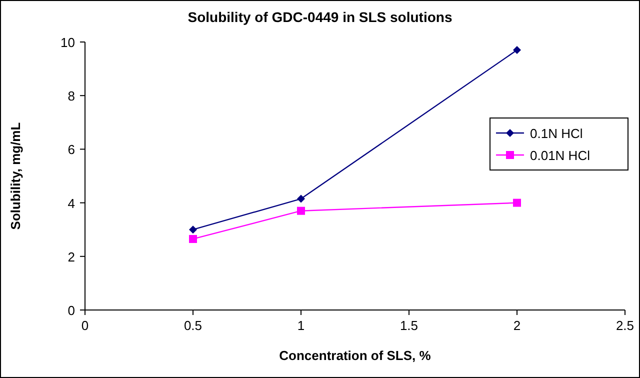  Describe the element at coordinates (625, 325) in the screenshot. I see `x-tick-label: 2.5` at that location.